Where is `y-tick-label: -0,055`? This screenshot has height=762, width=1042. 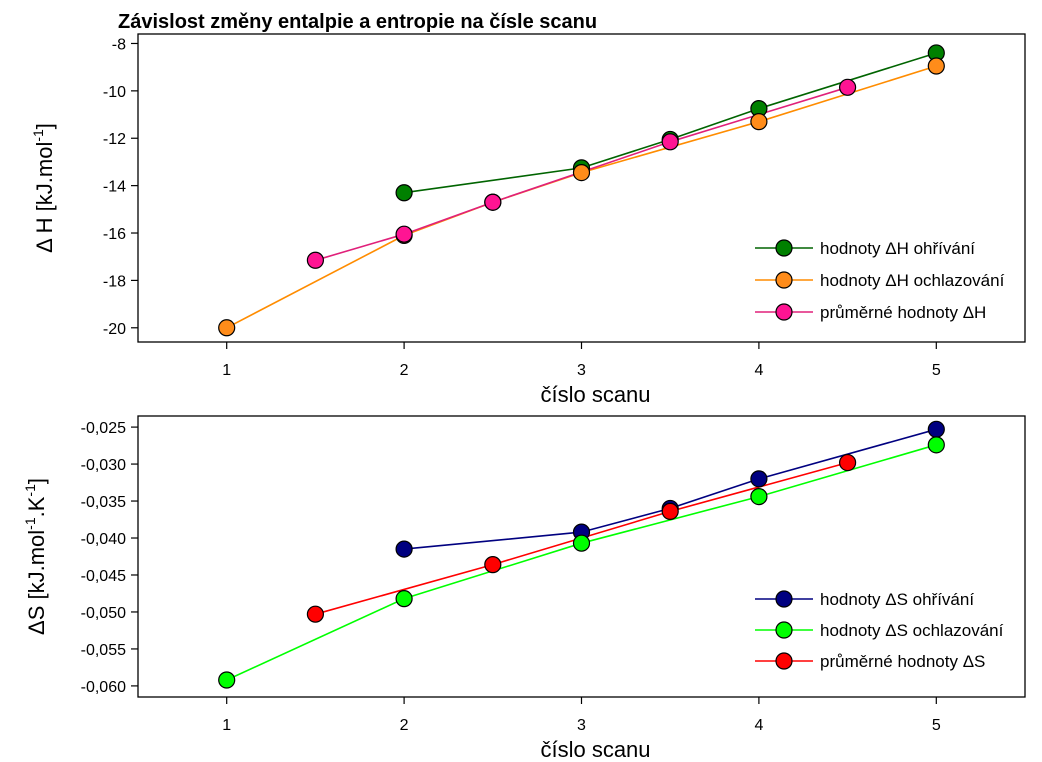 y-tick-label: -0,055 is located at coordinates (103, 650).